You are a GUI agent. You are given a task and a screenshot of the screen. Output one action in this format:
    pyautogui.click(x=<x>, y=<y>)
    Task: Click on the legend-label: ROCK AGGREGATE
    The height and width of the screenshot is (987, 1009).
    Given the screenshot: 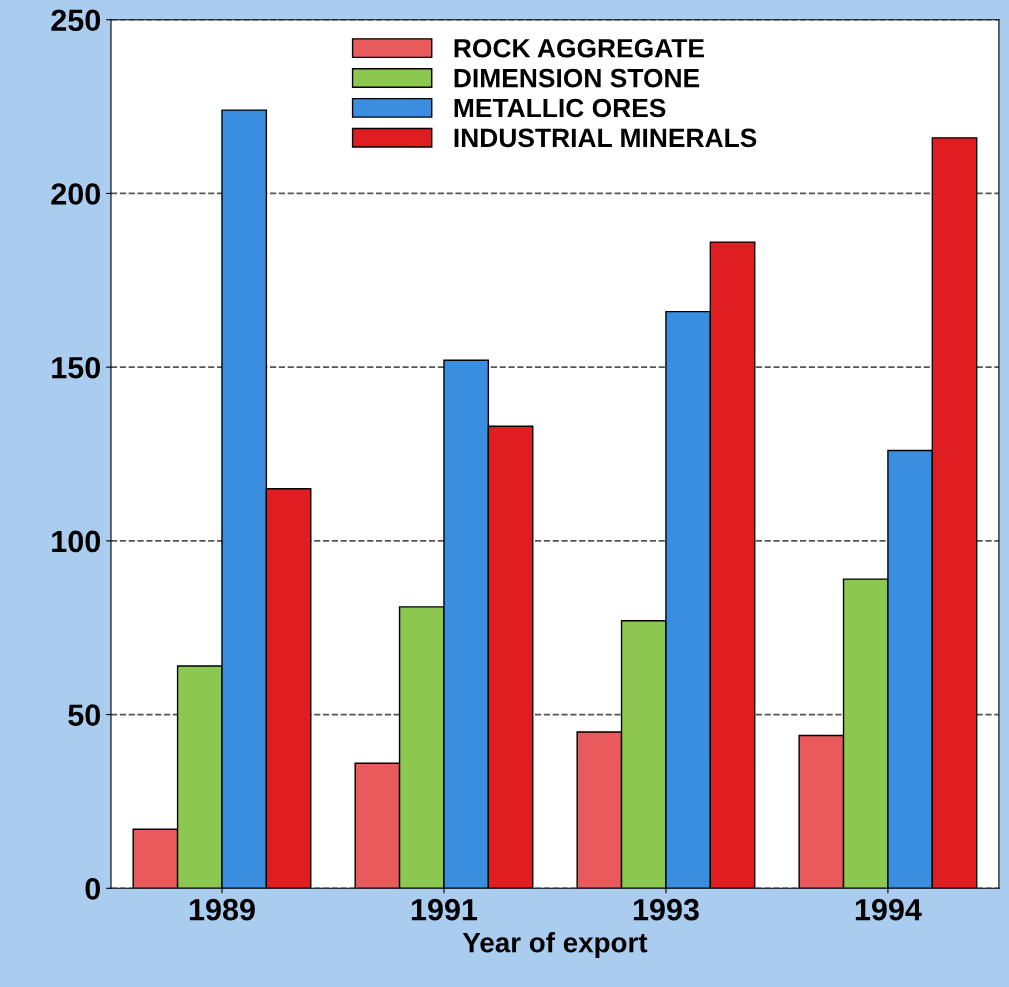 What is the action you would take?
    pyautogui.click(x=579, y=48)
    